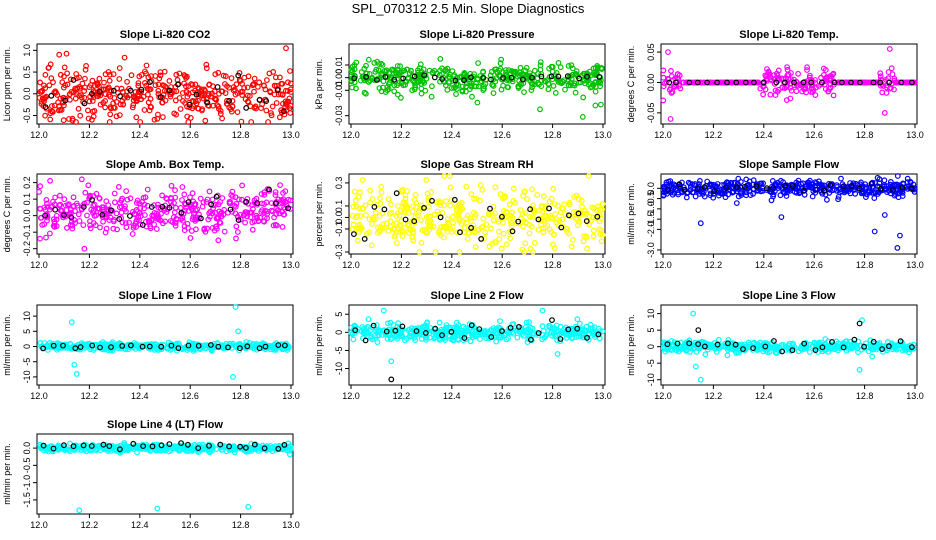 The width and height of the screenshot is (936, 540). I want to click on y-tick-label: -5, so click(651, 363).